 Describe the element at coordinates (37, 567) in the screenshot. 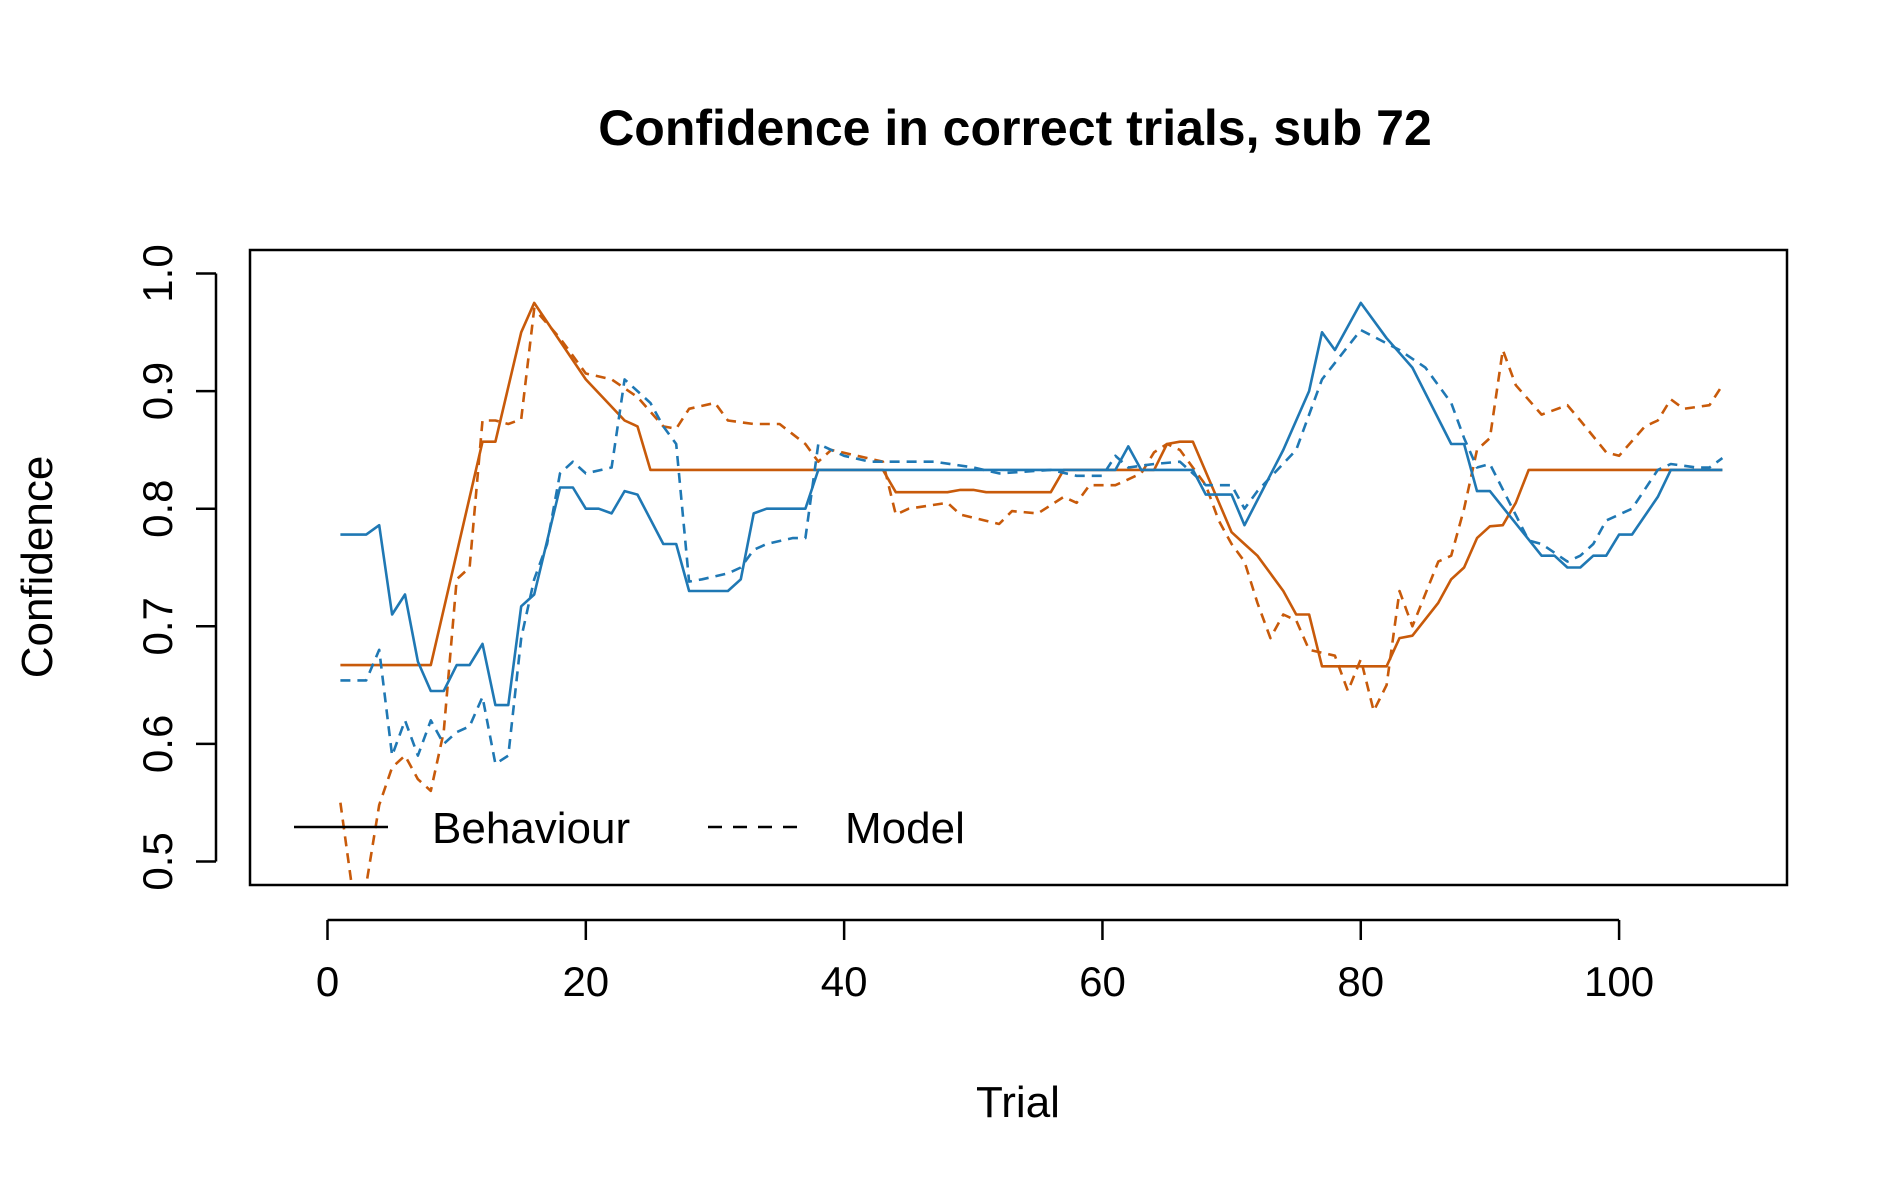

I see `y-axis-label: Confidence` at that location.